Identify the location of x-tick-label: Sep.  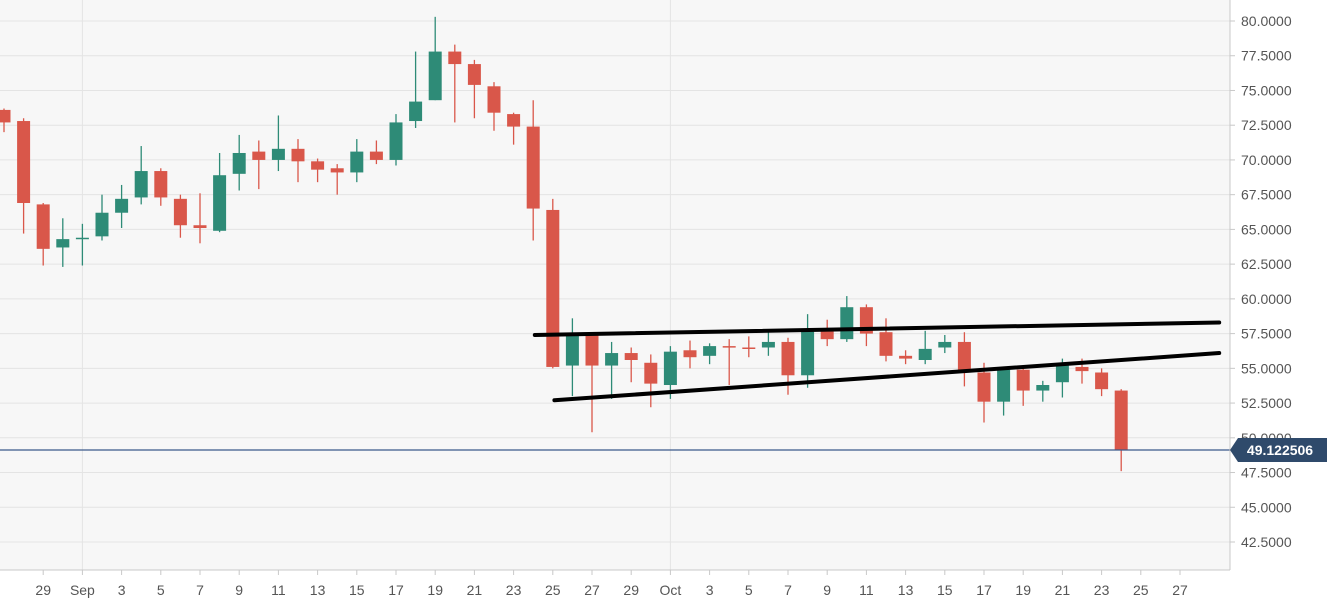
(82, 590).